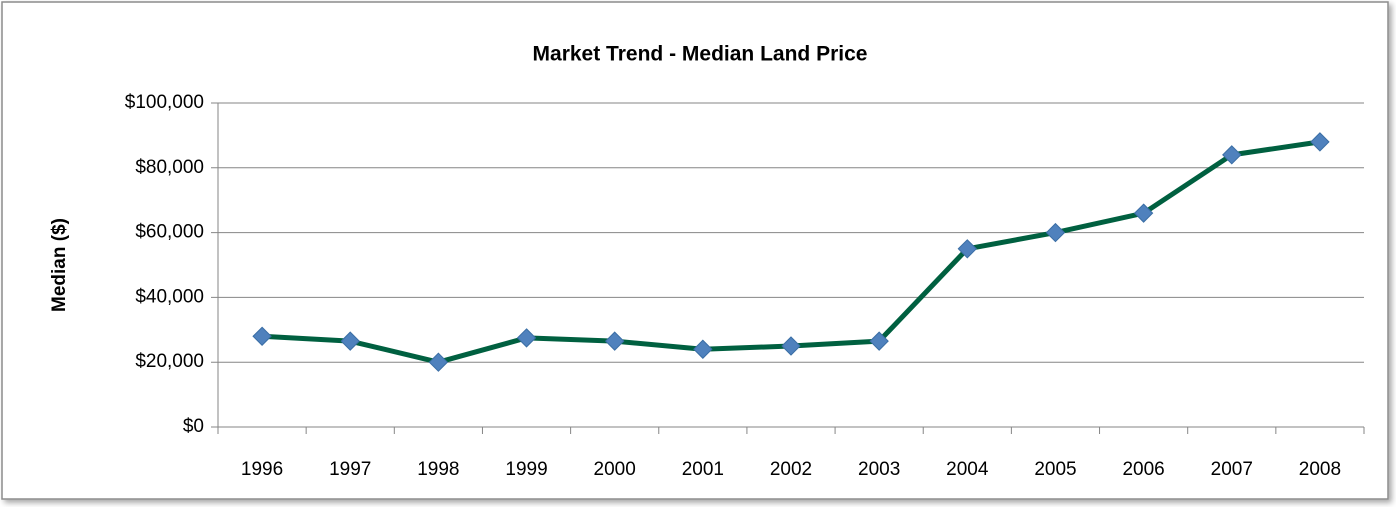 This screenshot has width=1396, height=507. I want to click on x-tick-label: 2005, so click(1055, 469).